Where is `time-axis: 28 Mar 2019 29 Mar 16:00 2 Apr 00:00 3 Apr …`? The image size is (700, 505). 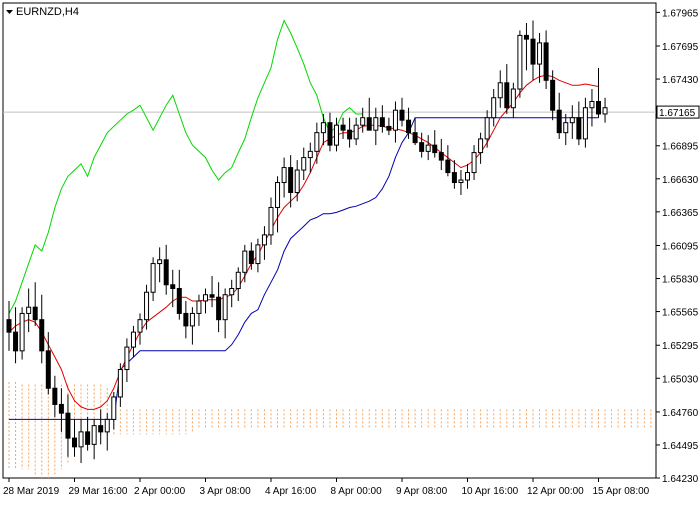
time-axis: 28 Mar 2019 29 Mar 16:00 2 Apr 00:00 3 Apr … is located at coordinates (326, 487).